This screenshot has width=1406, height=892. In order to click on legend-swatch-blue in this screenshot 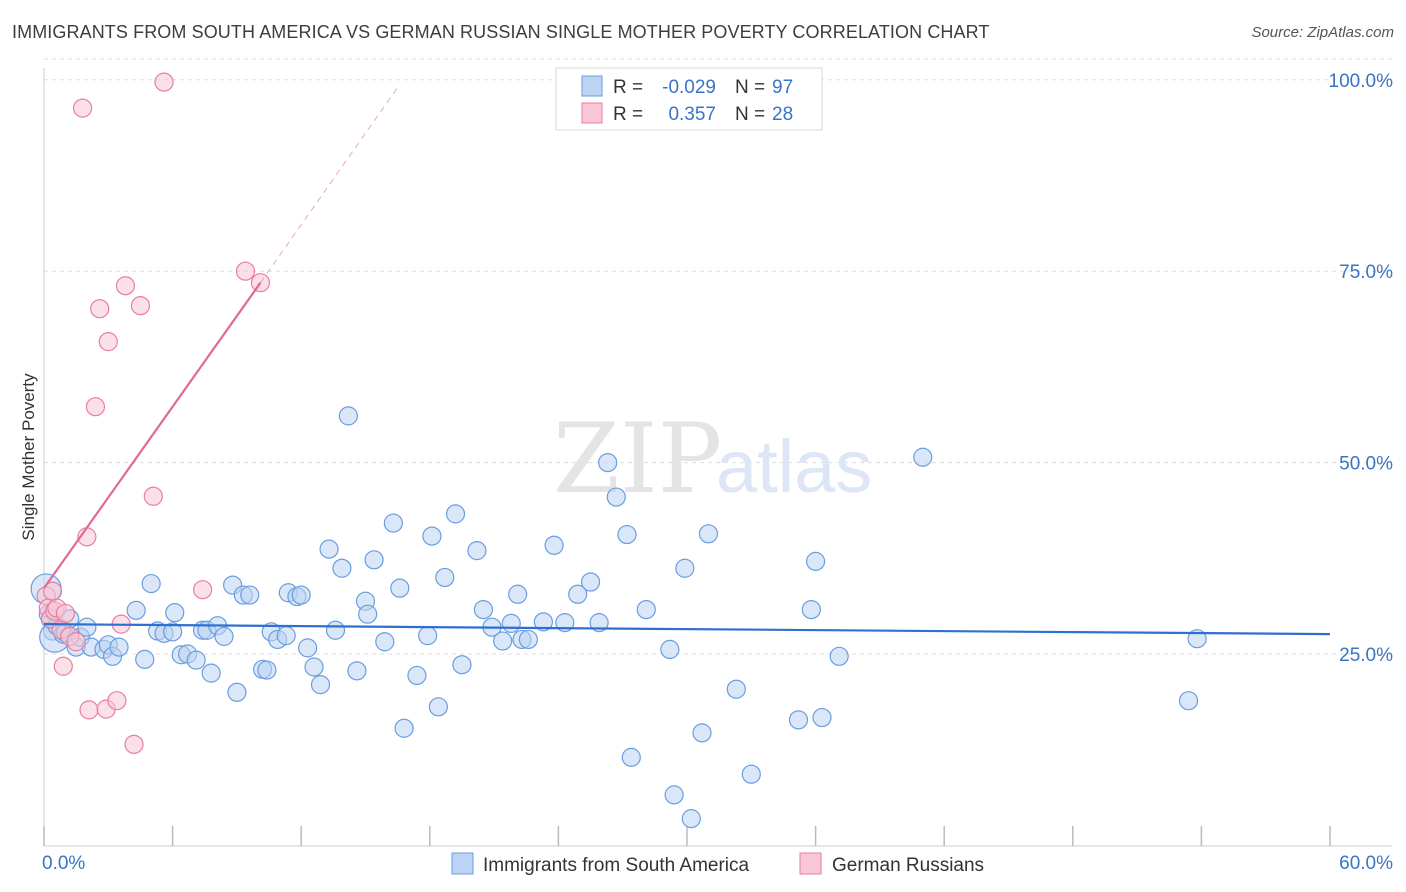, I will do `click(592, 86)`.